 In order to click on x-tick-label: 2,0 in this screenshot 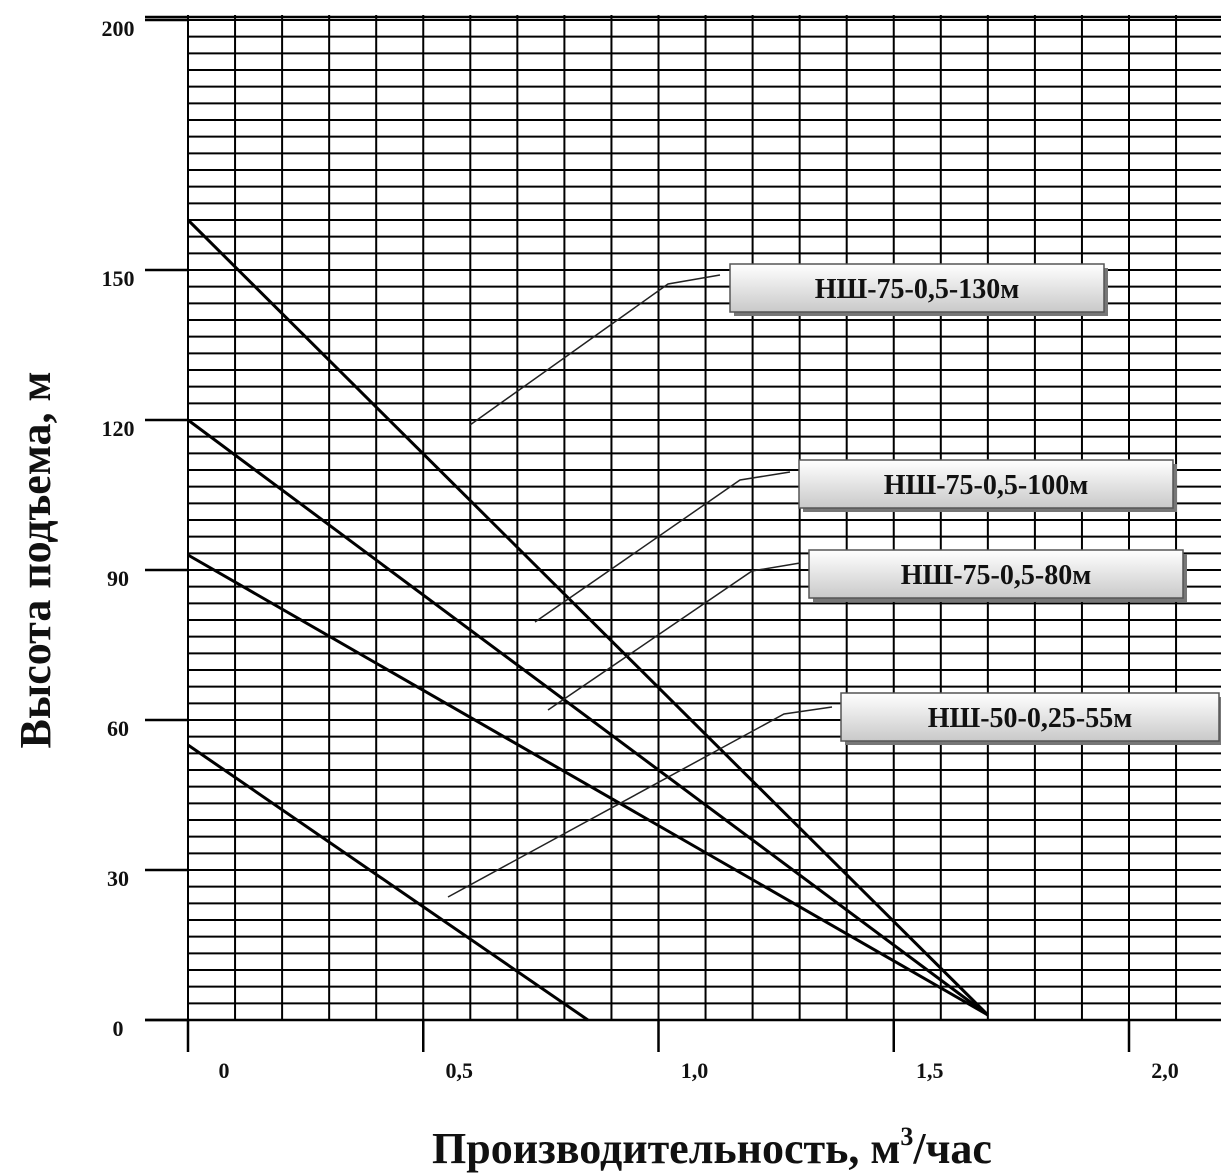, I will do `click(1165, 1070)`.